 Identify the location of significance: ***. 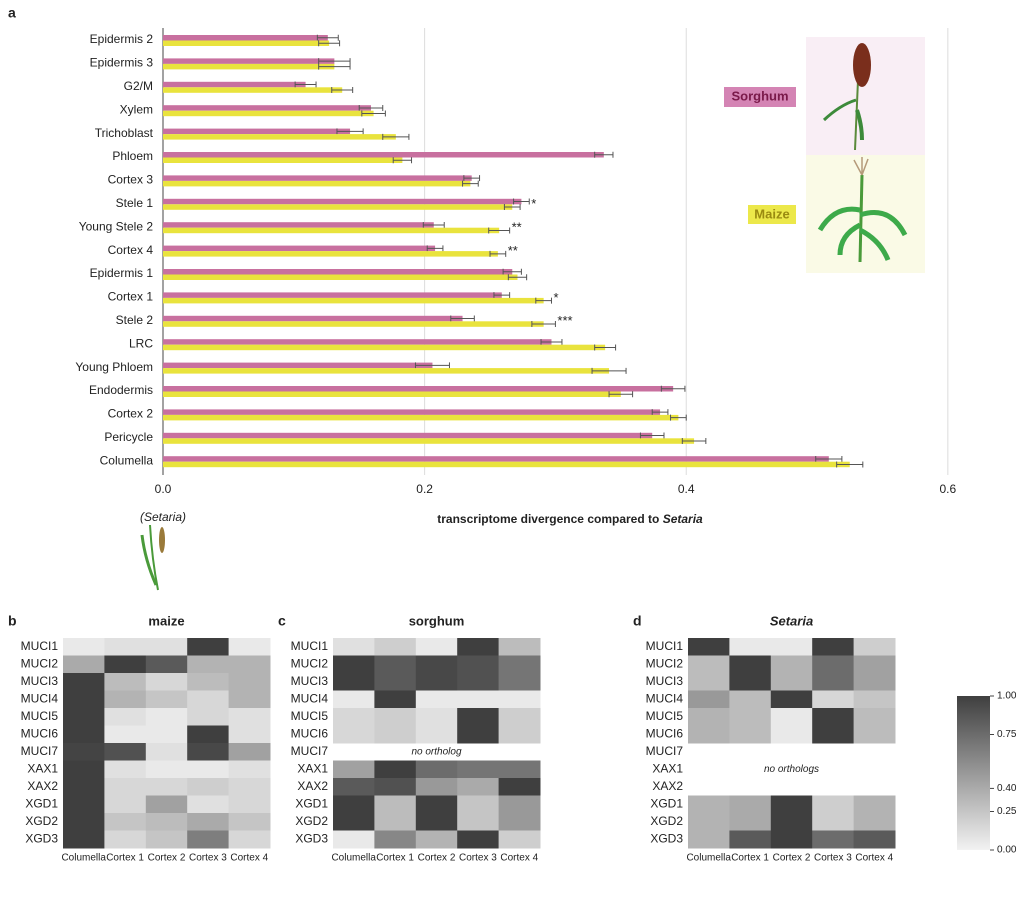
(564, 320).